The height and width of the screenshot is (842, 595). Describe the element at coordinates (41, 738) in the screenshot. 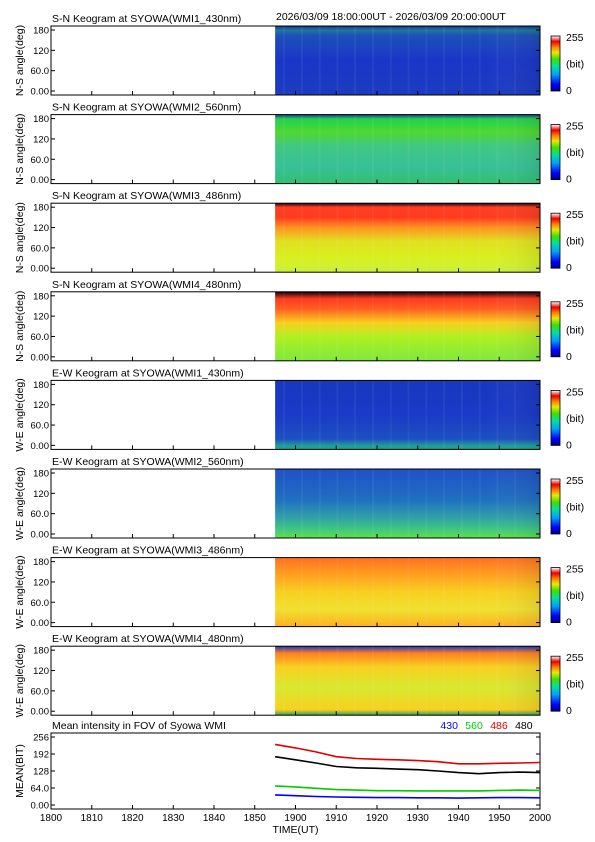

I see `chart-ytick-label: 256` at that location.